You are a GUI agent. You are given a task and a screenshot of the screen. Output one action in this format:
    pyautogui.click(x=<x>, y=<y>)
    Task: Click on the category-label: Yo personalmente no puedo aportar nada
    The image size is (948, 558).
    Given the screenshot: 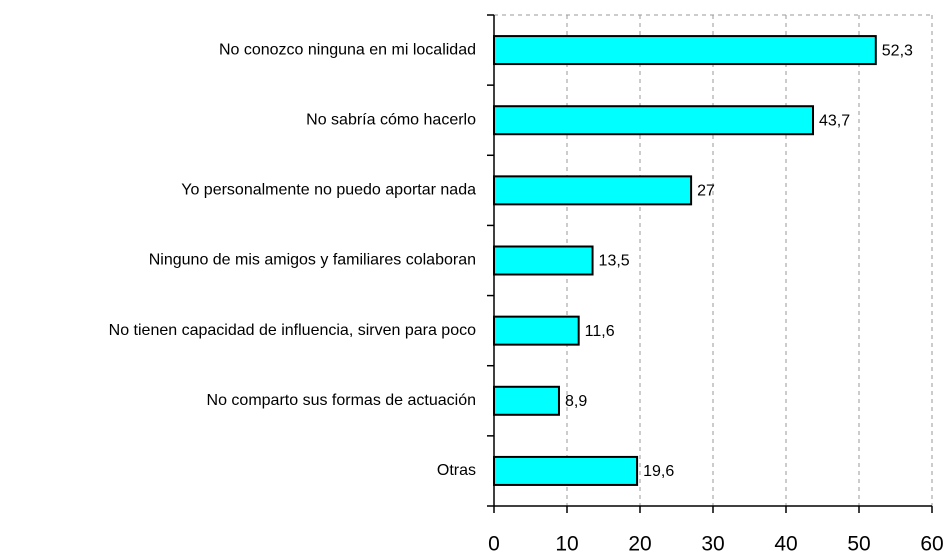 What is the action you would take?
    pyautogui.click(x=328, y=190)
    